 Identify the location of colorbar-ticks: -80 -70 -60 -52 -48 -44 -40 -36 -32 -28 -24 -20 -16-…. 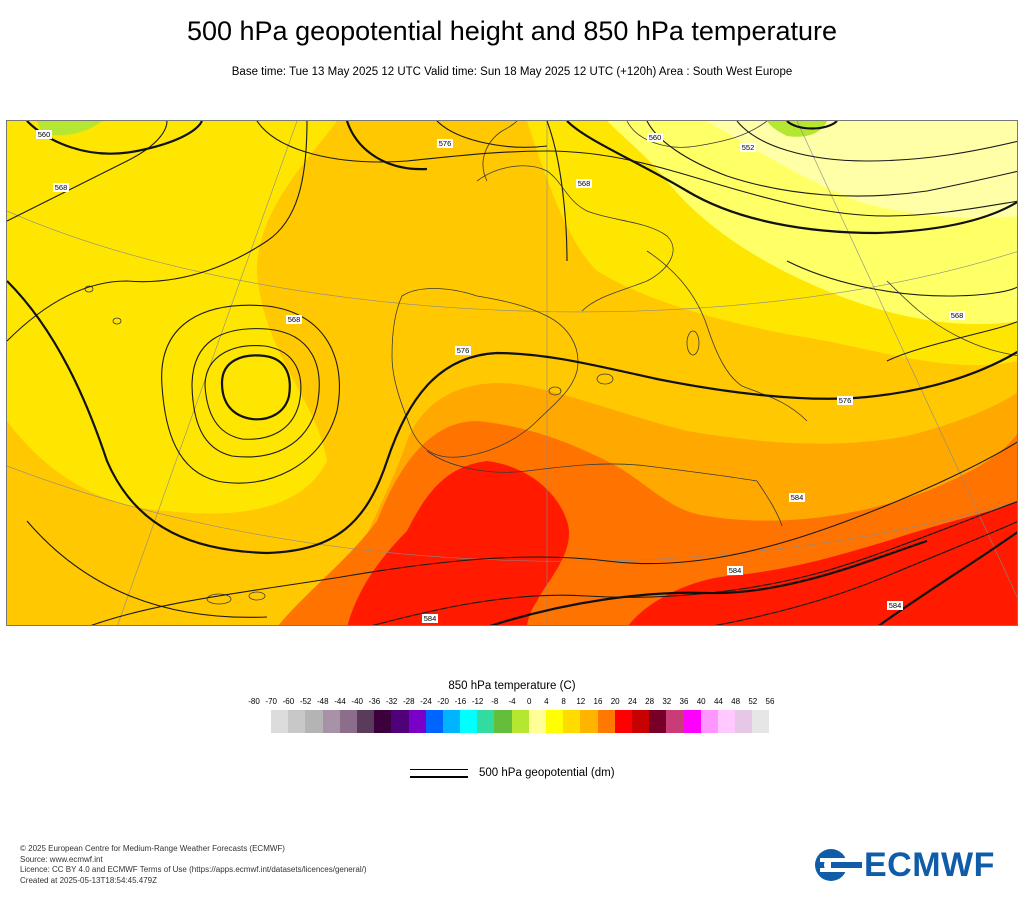
(516, 703).